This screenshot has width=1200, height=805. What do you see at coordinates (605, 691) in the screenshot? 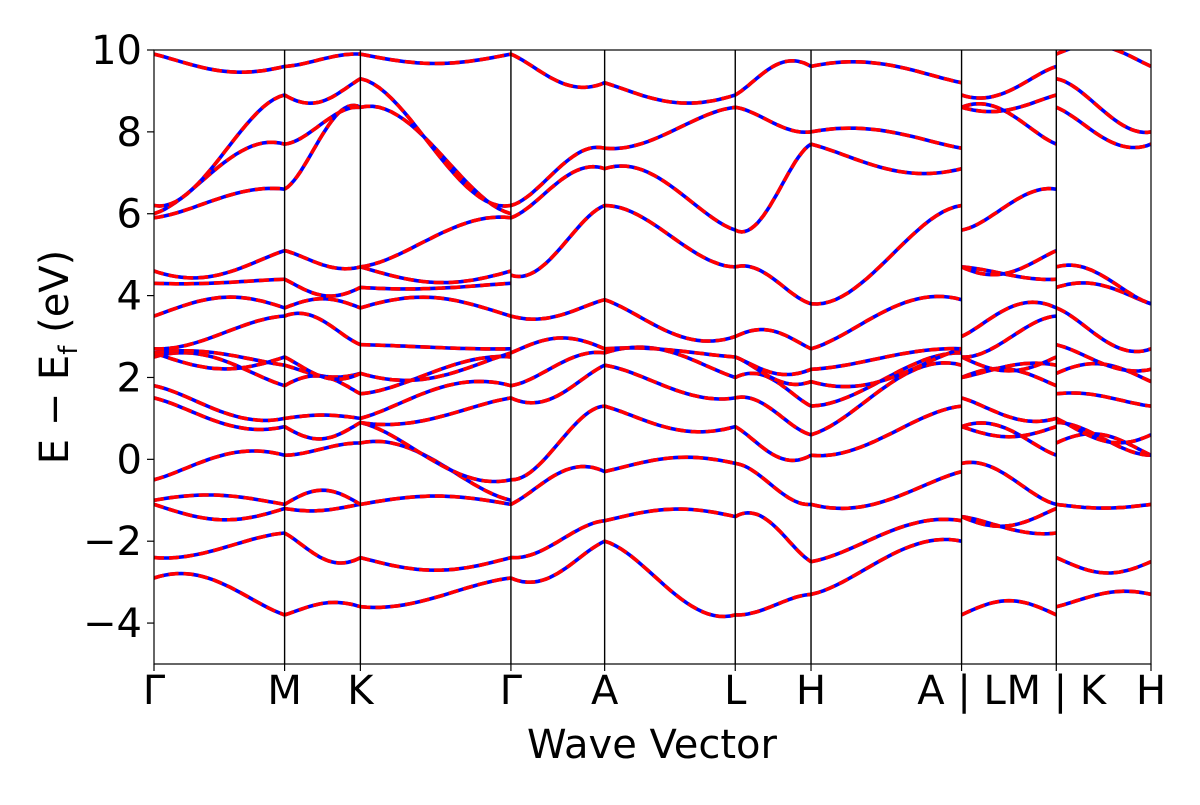
I see `x-tick-label: A` at bounding box center [605, 691].